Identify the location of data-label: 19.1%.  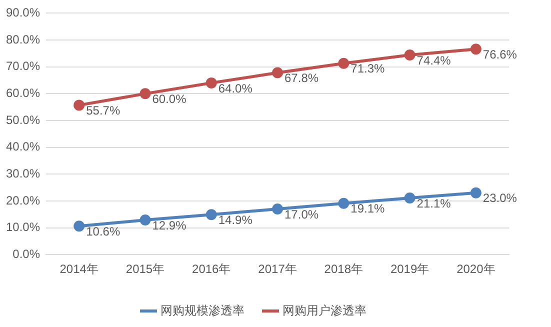
(368, 209).